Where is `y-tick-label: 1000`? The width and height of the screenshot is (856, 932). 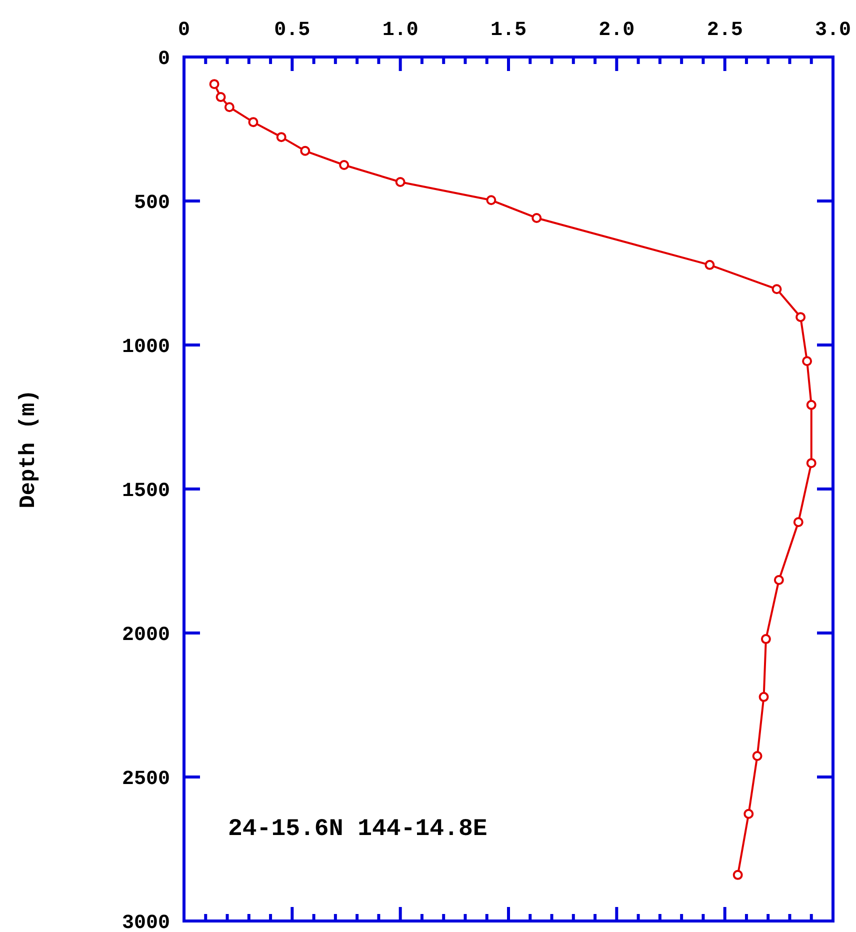
y-tick-label: 1000 is located at coordinates (146, 347).